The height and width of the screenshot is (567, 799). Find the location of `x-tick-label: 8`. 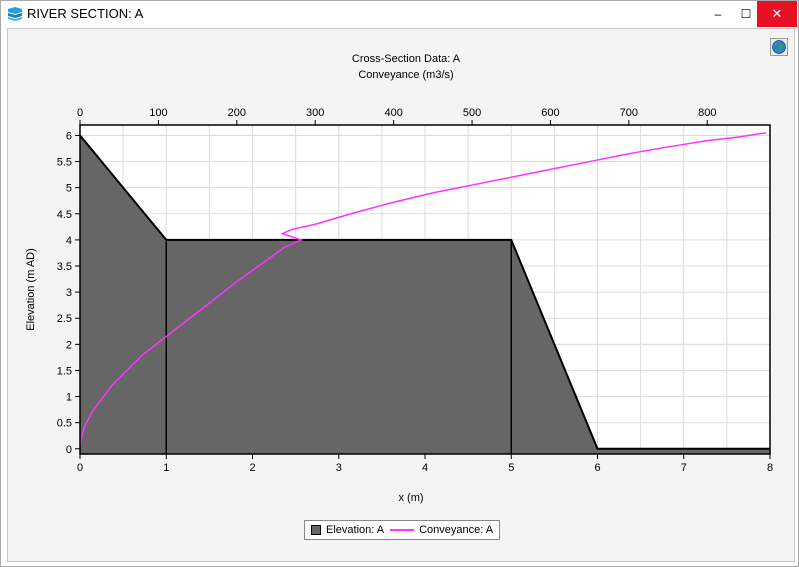

x-tick-label: 8 is located at coordinates (770, 468).